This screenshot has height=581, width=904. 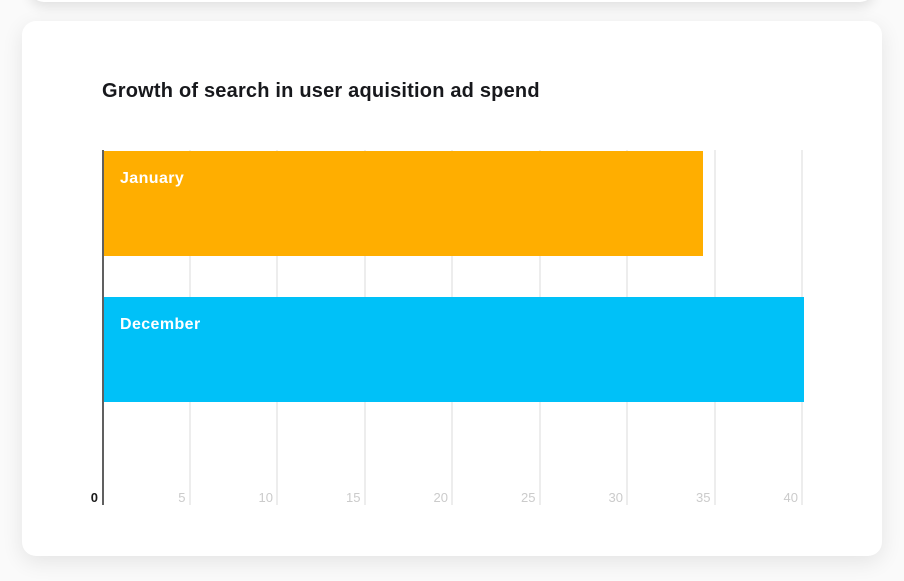 What do you see at coordinates (182, 497) in the screenshot?
I see `x-tick-label: 5` at bounding box center [182, 497].